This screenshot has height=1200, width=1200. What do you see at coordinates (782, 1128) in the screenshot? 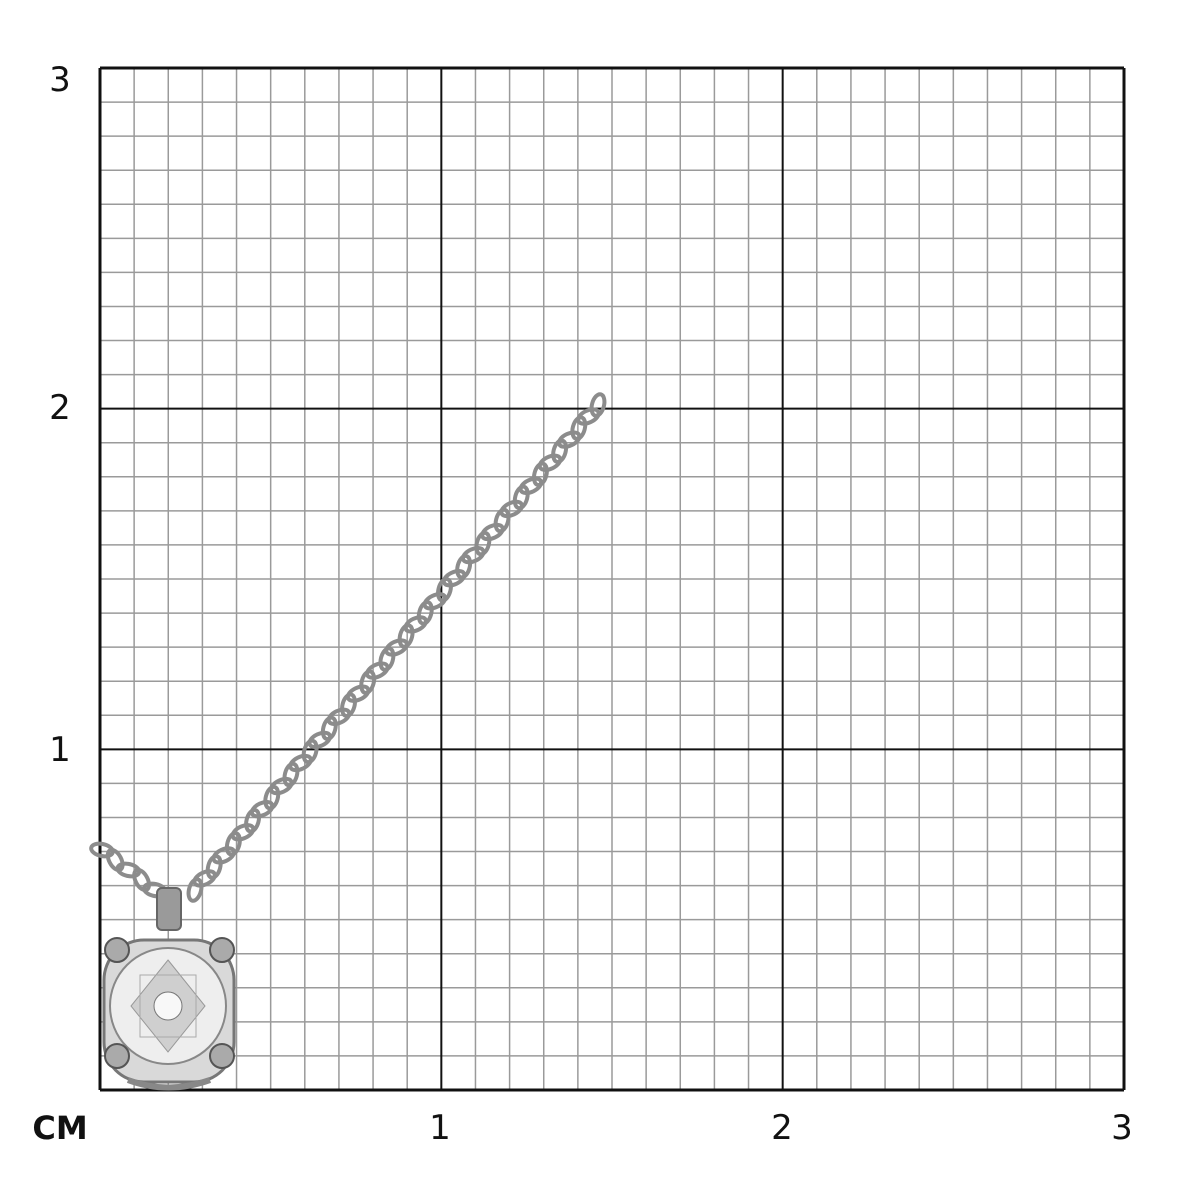
I see `x-axis-label-2: 2` at bounding box center [782, 1128].